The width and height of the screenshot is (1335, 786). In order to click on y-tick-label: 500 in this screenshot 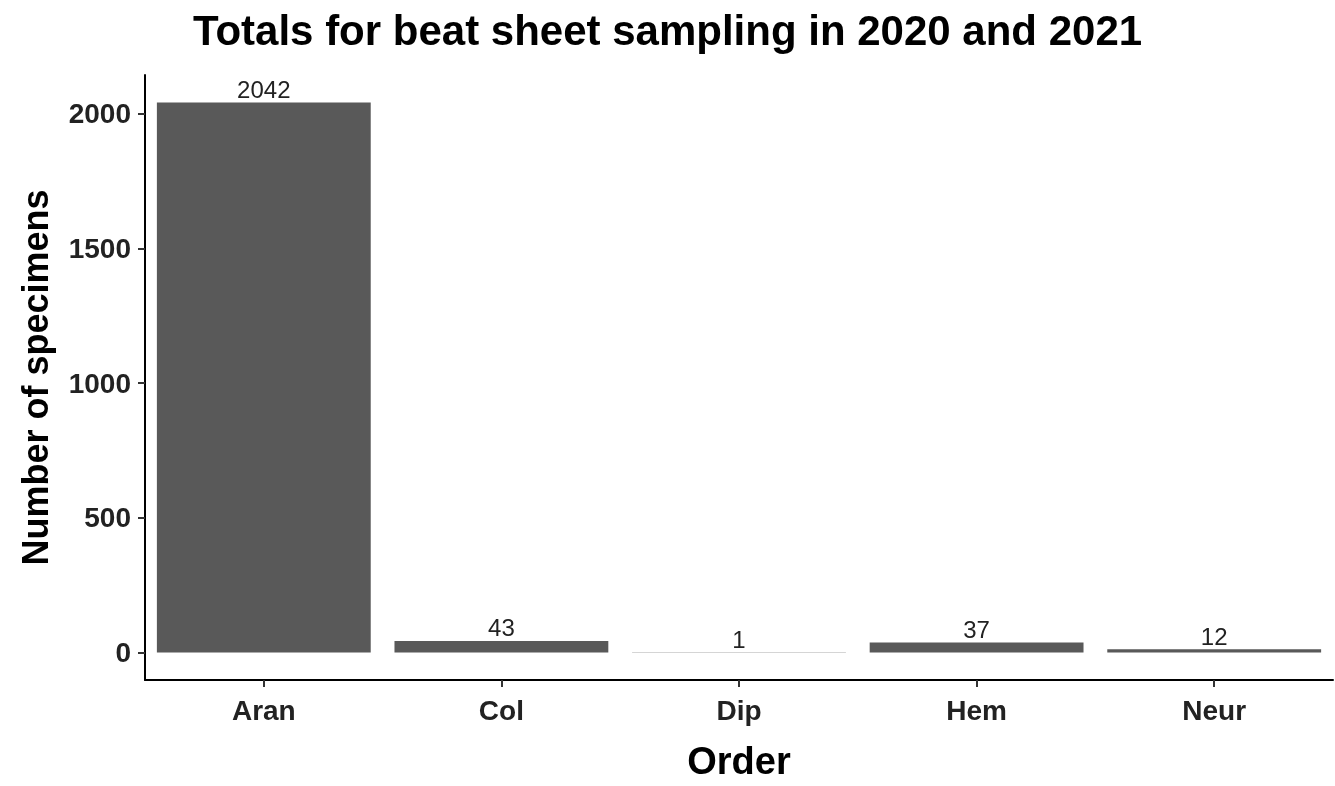, I will do `click(107, 518)`.